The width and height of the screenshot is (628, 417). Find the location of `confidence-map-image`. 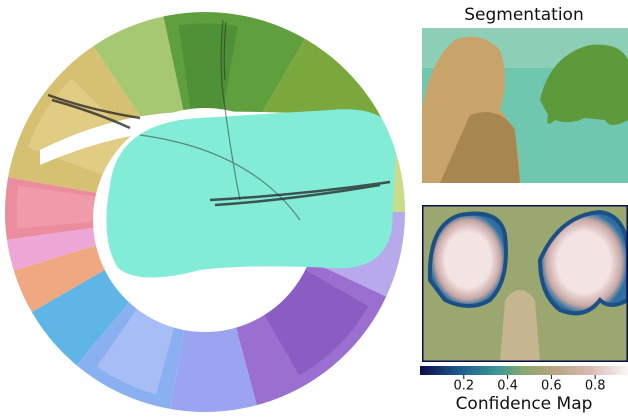

confidence-map-image is located at coordinates (525, 283).